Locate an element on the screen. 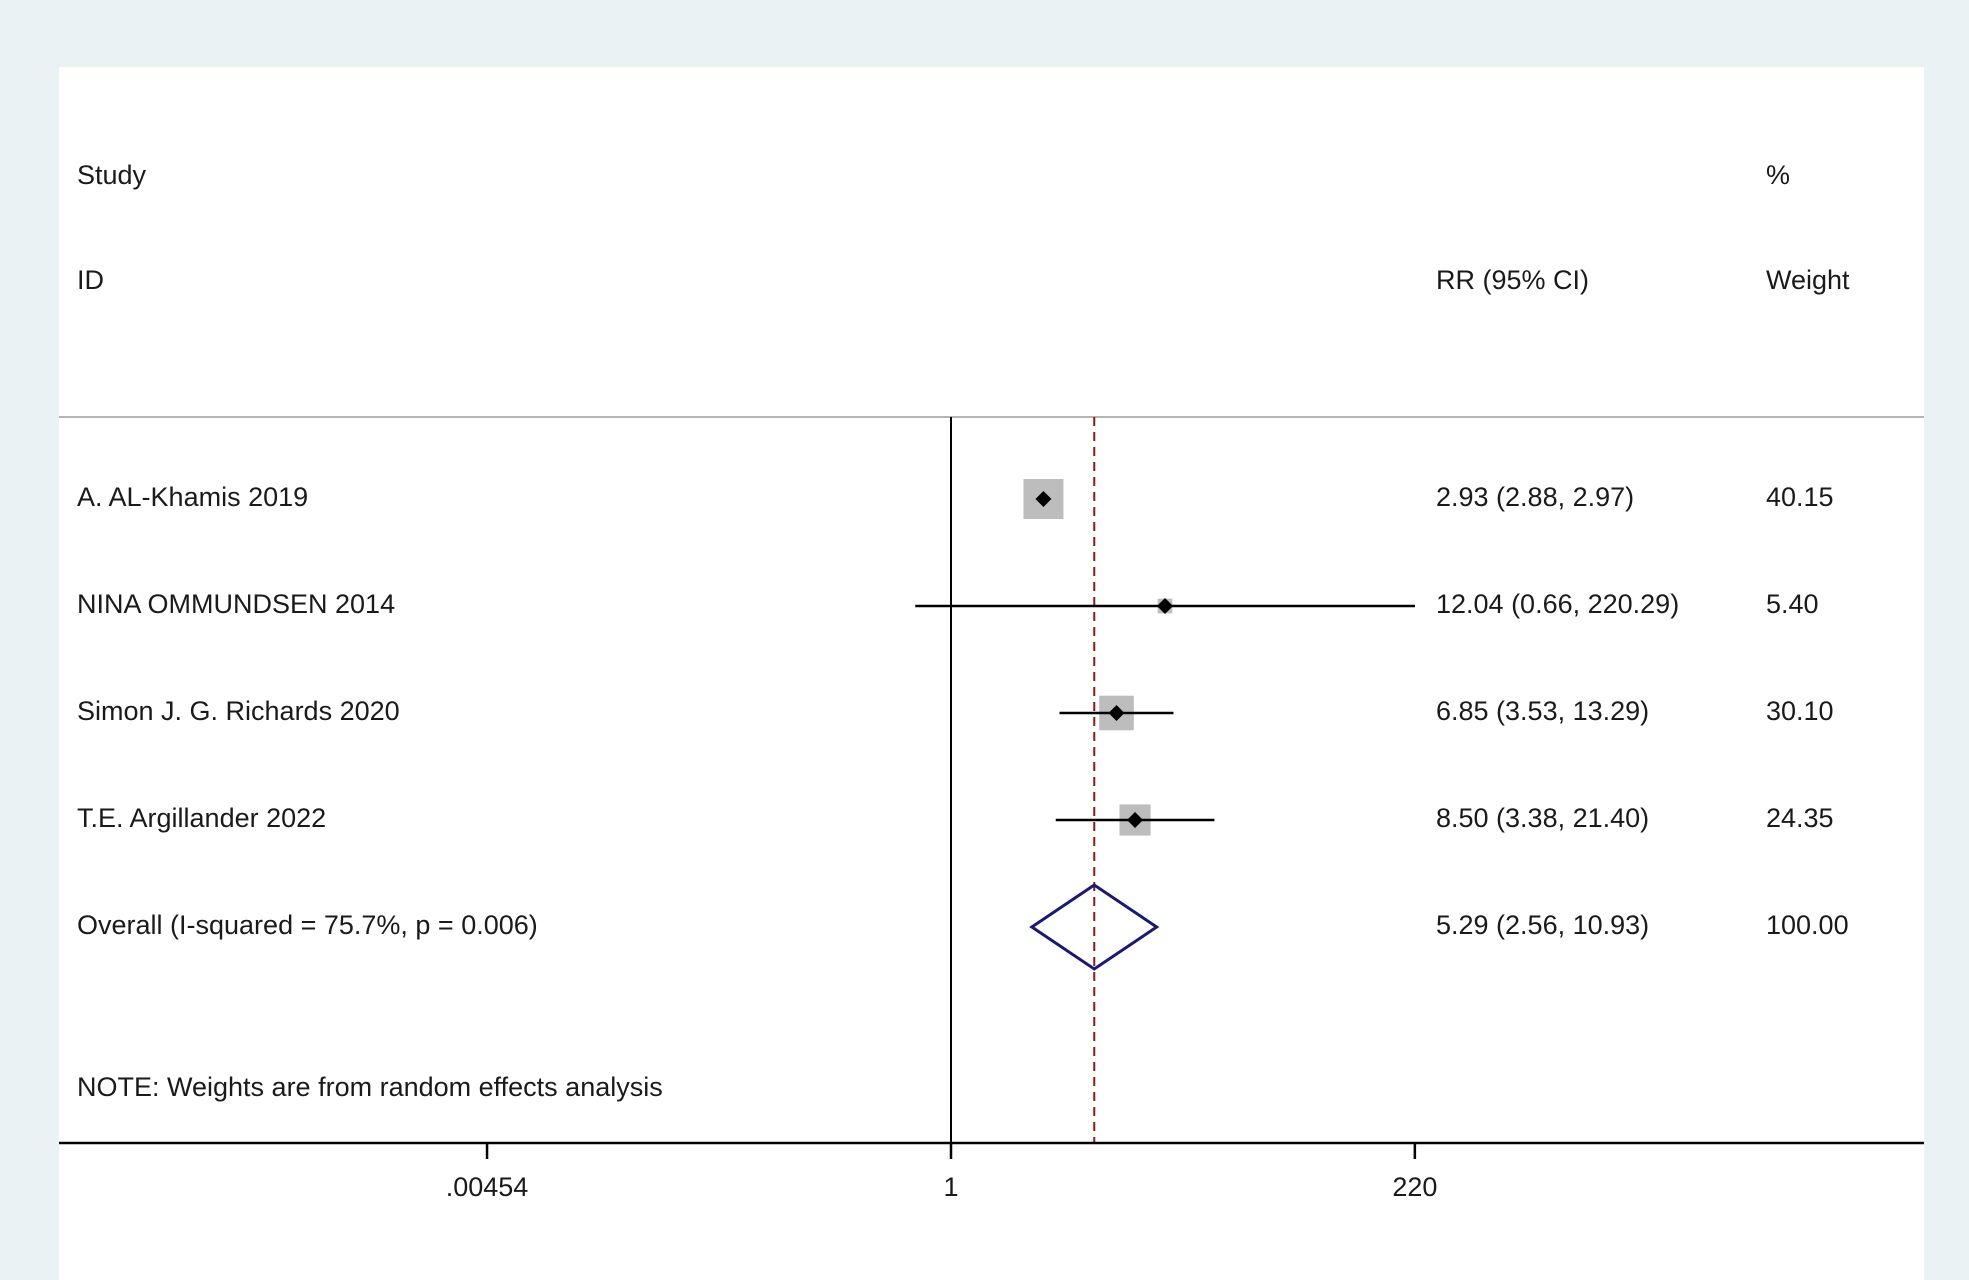  study-weight-text: 5.40 is located at coordinates (1792, 604).